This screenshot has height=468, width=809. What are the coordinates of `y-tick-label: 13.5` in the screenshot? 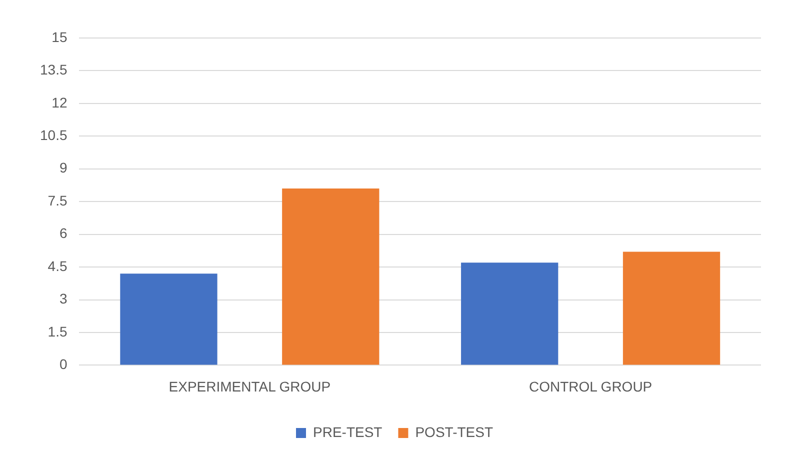 It's located at (54, 70).